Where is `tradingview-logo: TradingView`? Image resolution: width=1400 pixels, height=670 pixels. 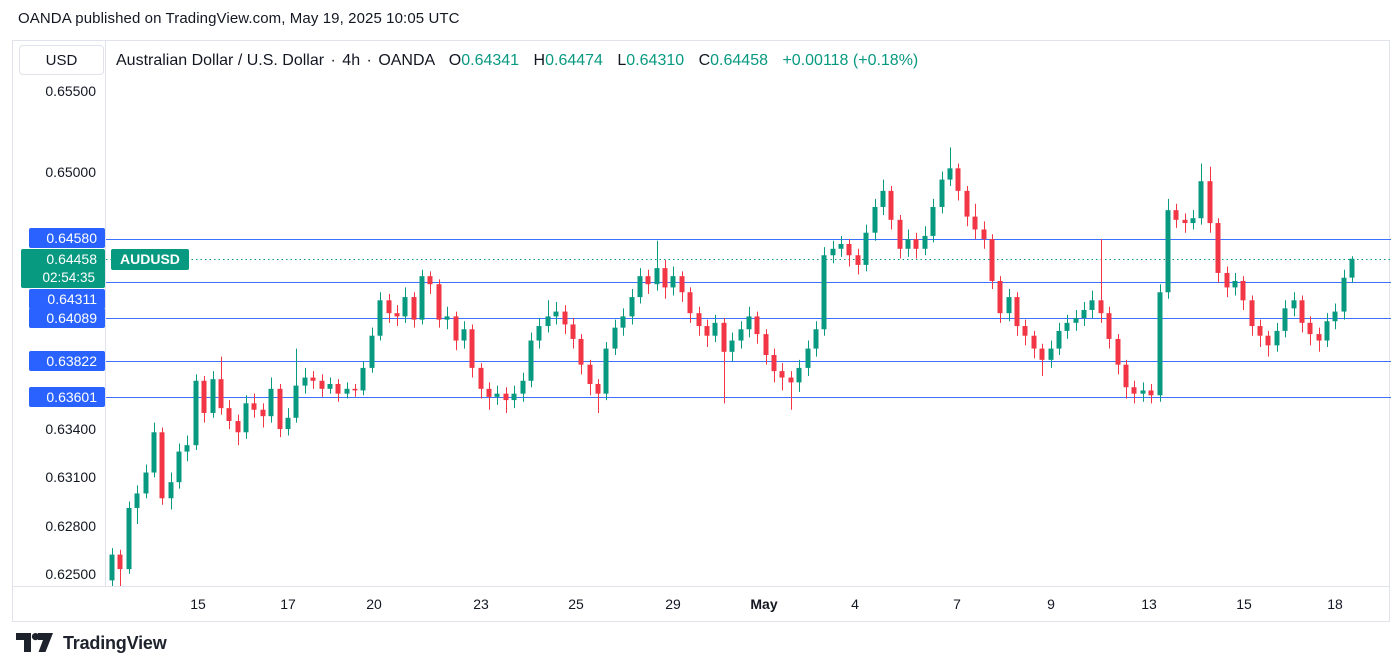
tradingview-logo: TradingView is located at coordinates (91, 643).